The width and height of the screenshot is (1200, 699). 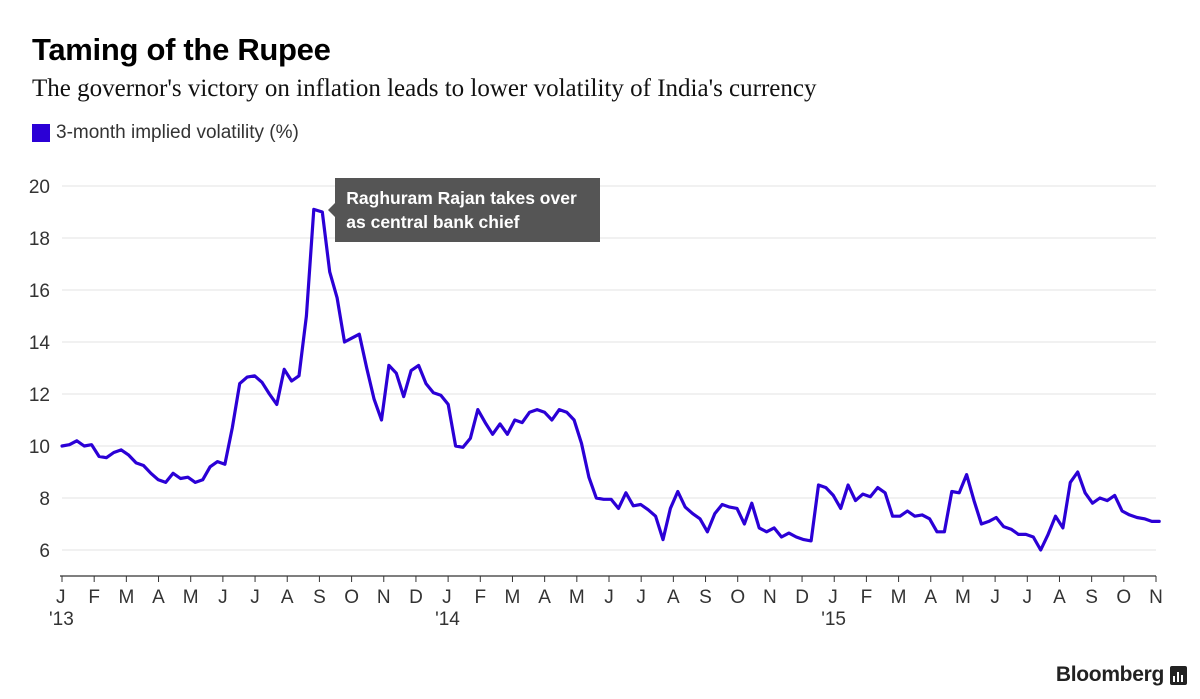 I want to click on x-year-label: '15, so click(x=833, y=619).